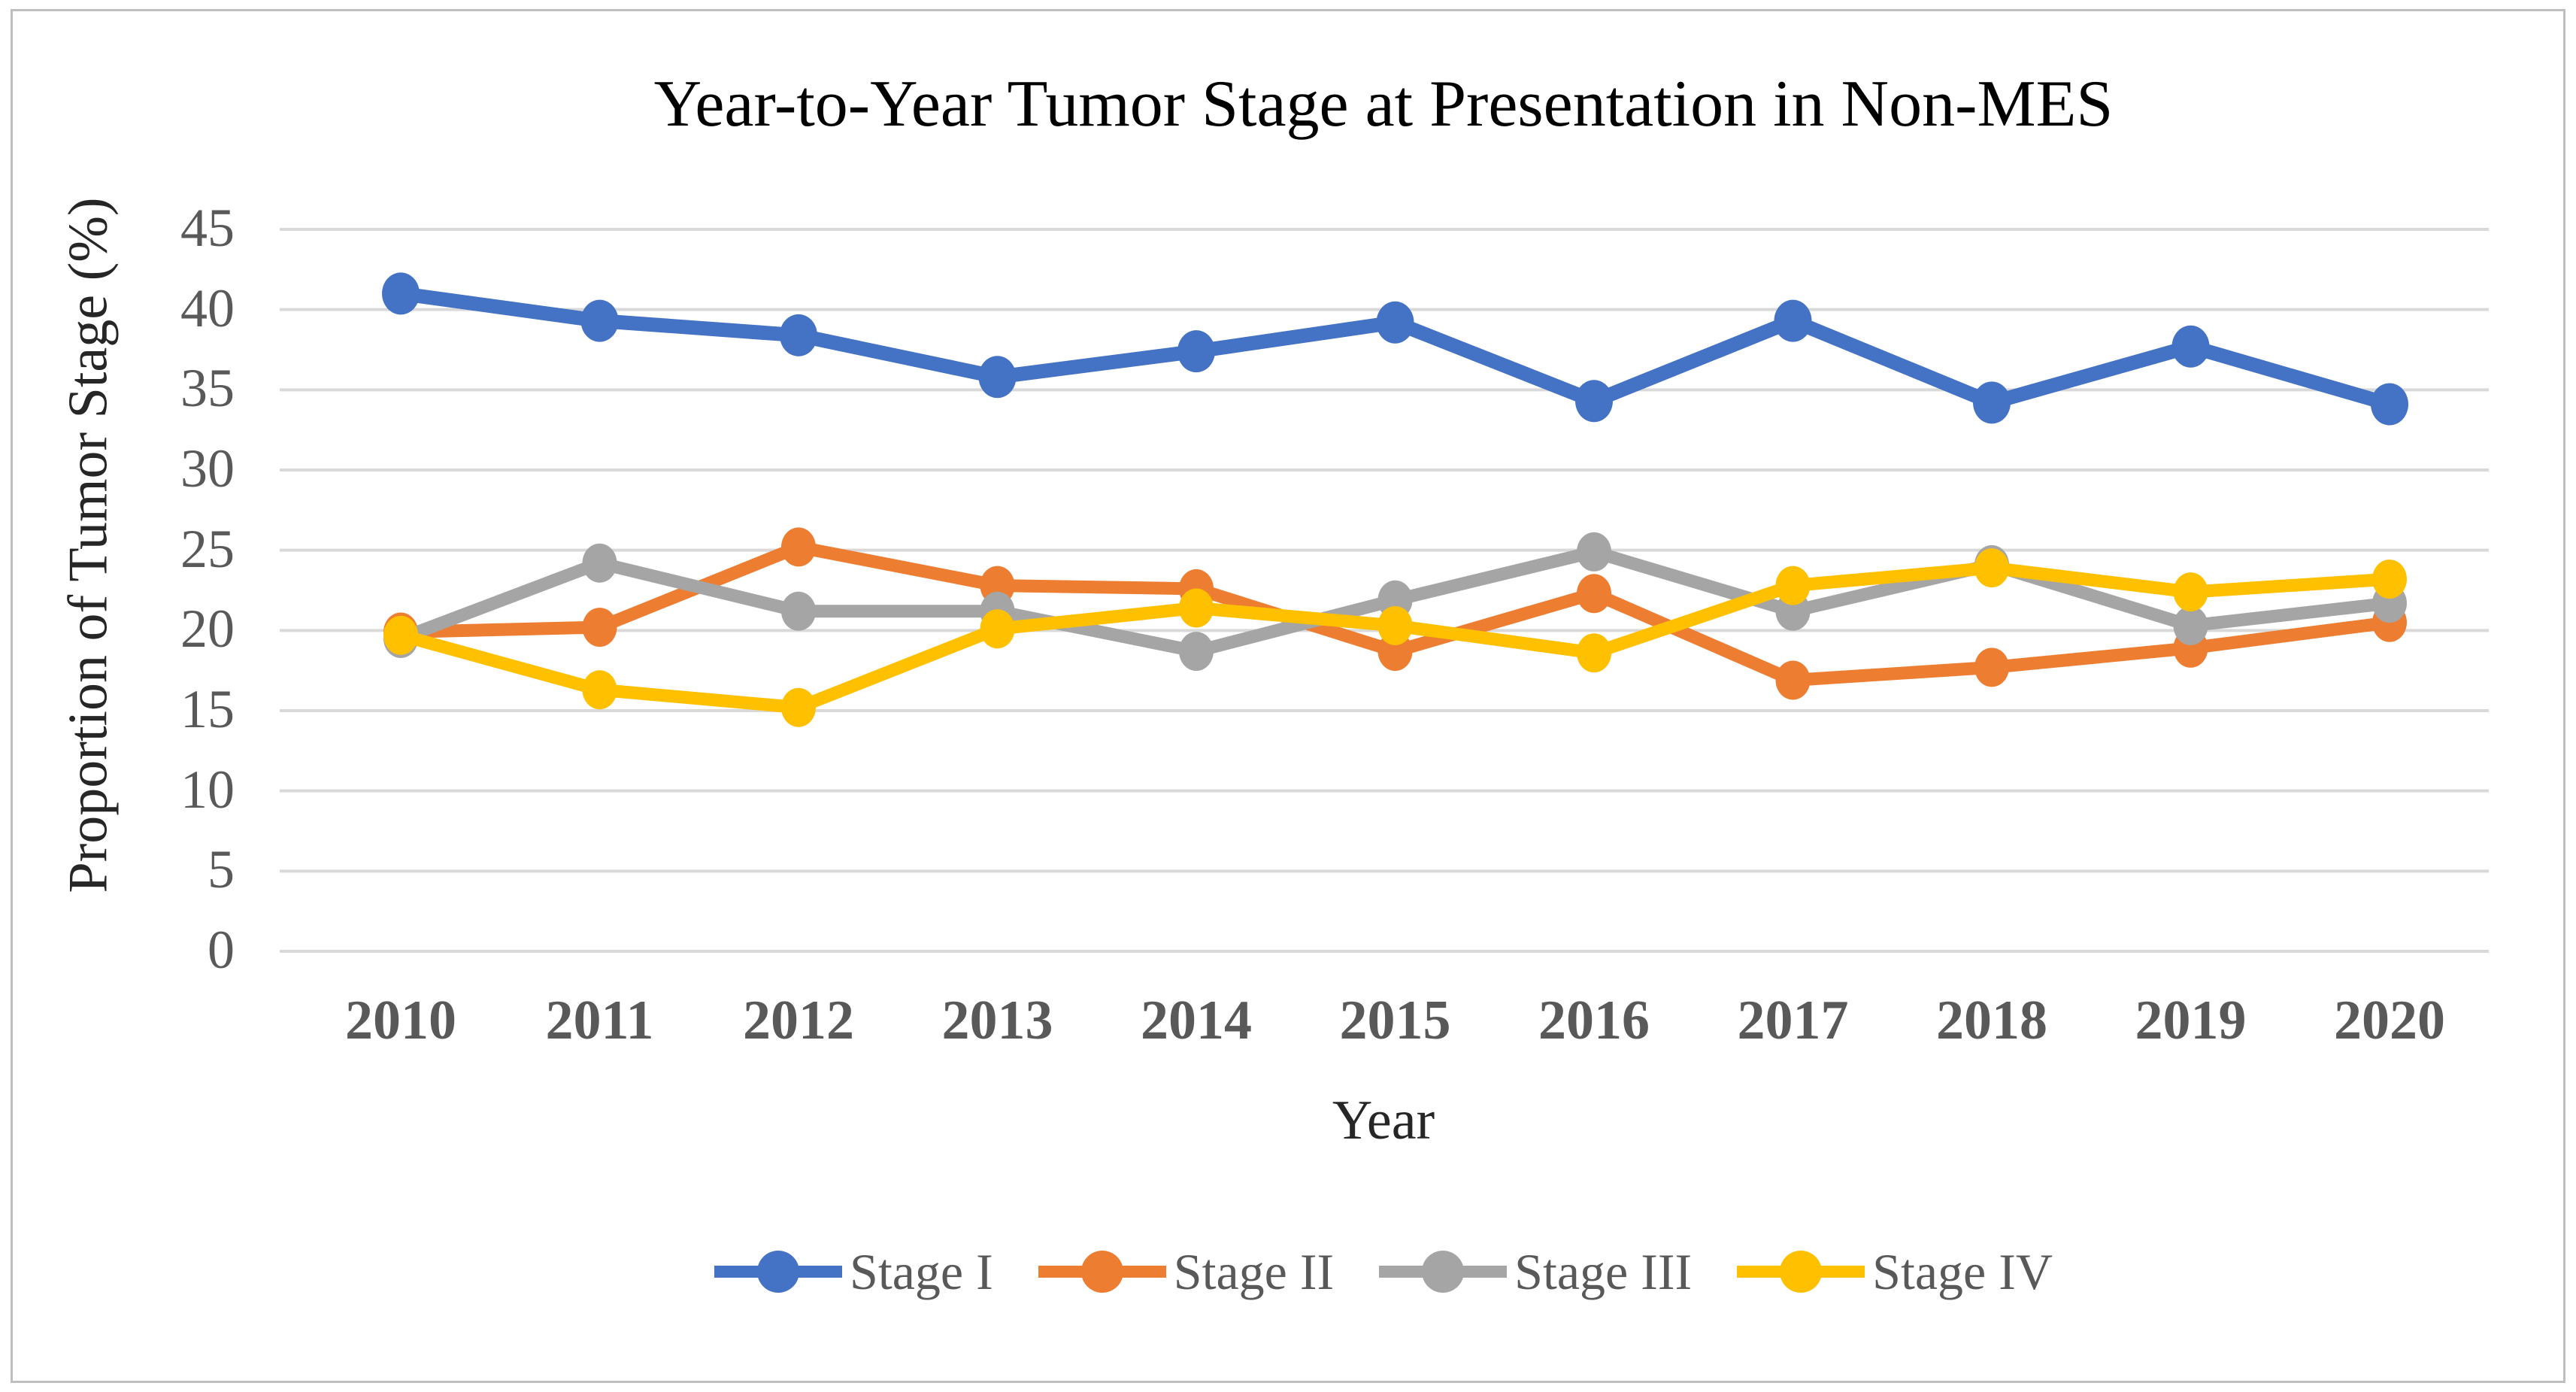 Image resolution: width=2576 pixels, height=1392 pixels. Describe the element at coordinates (599, 1020) in the screenshot. I see `x-tick-label: 2011` at that location.